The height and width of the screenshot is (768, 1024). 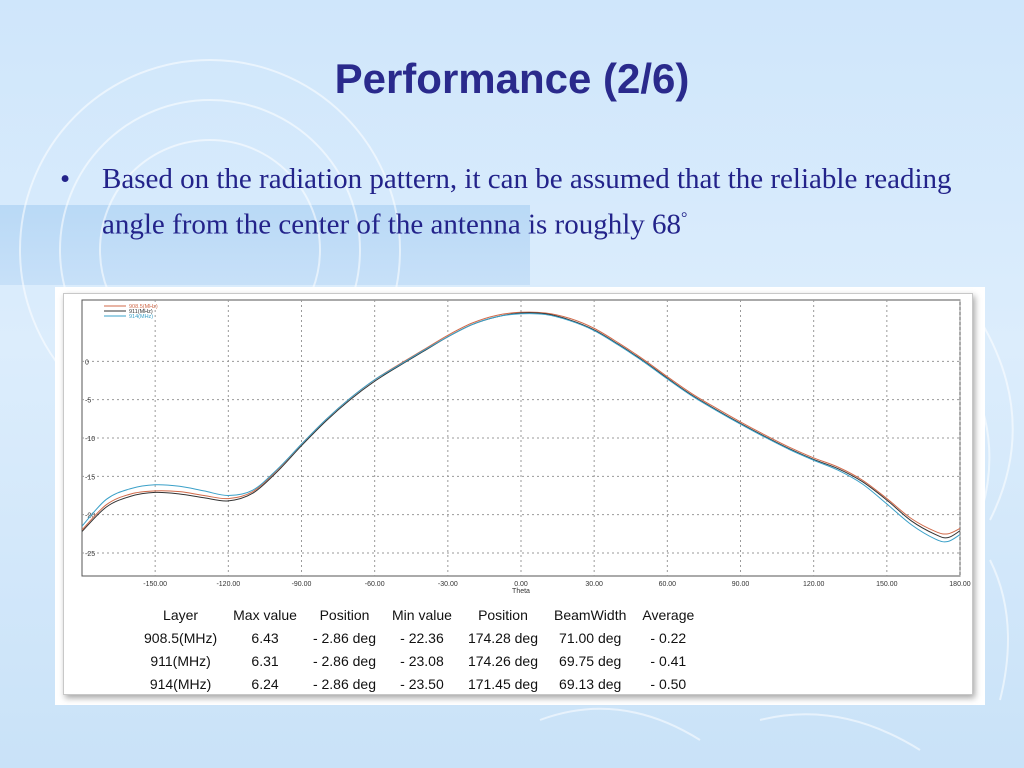 I want to click on stats-cell: 174.28 deg, so click(x=503, y=637).